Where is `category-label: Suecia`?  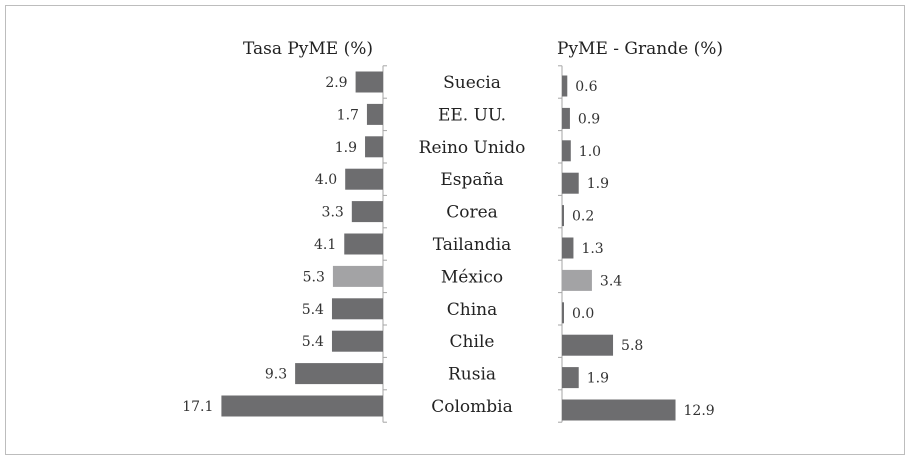
category-label: Suecia is located at coordinates (472, 83).